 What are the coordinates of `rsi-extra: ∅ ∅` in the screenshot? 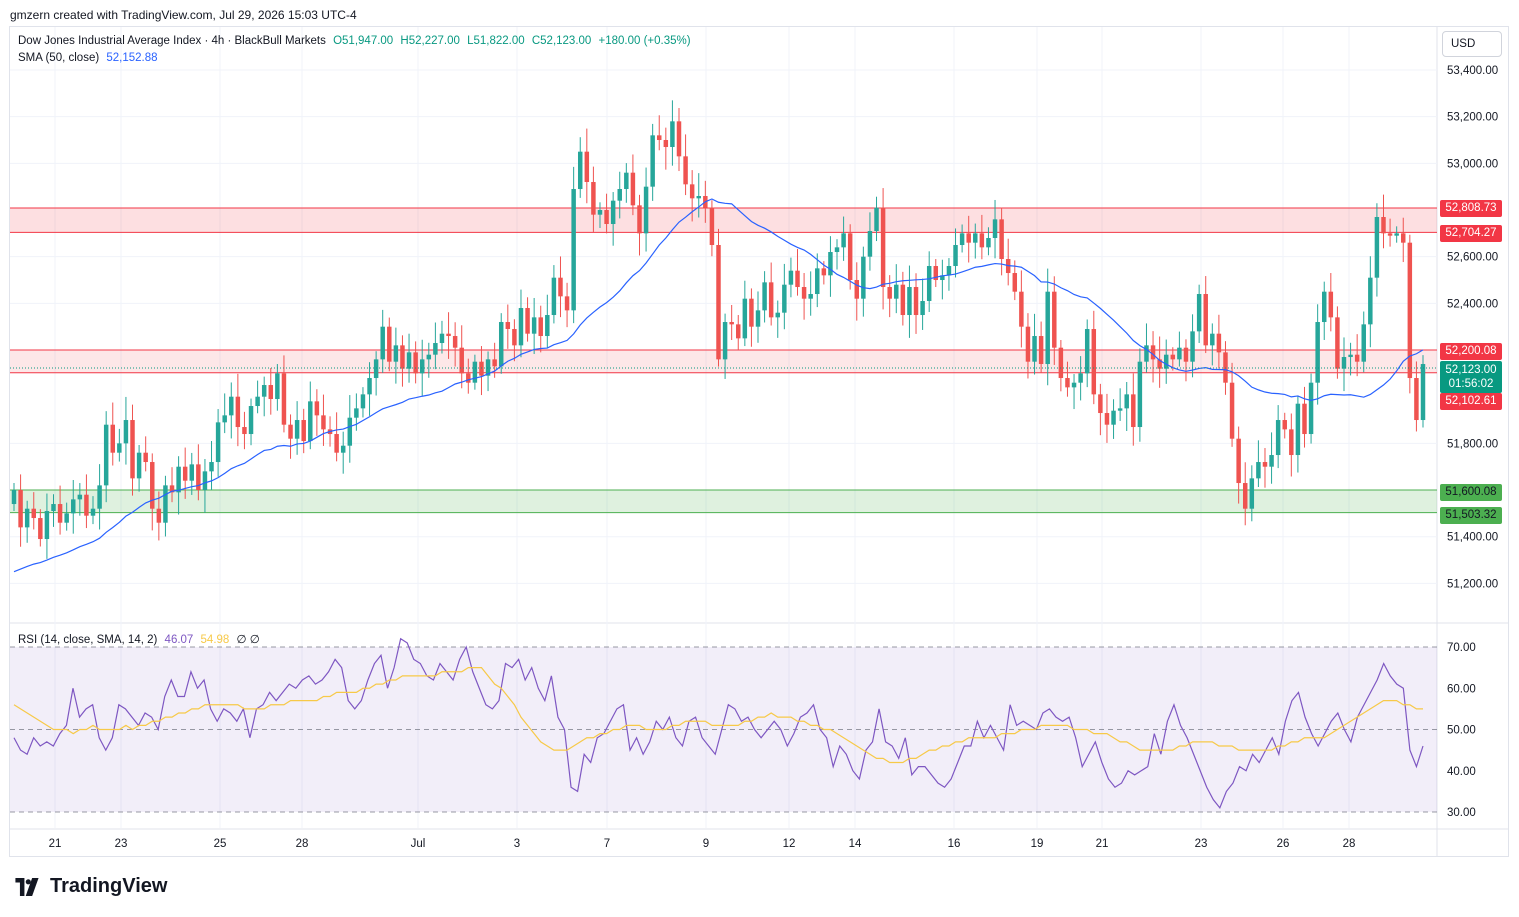 It's located at (248, 640).